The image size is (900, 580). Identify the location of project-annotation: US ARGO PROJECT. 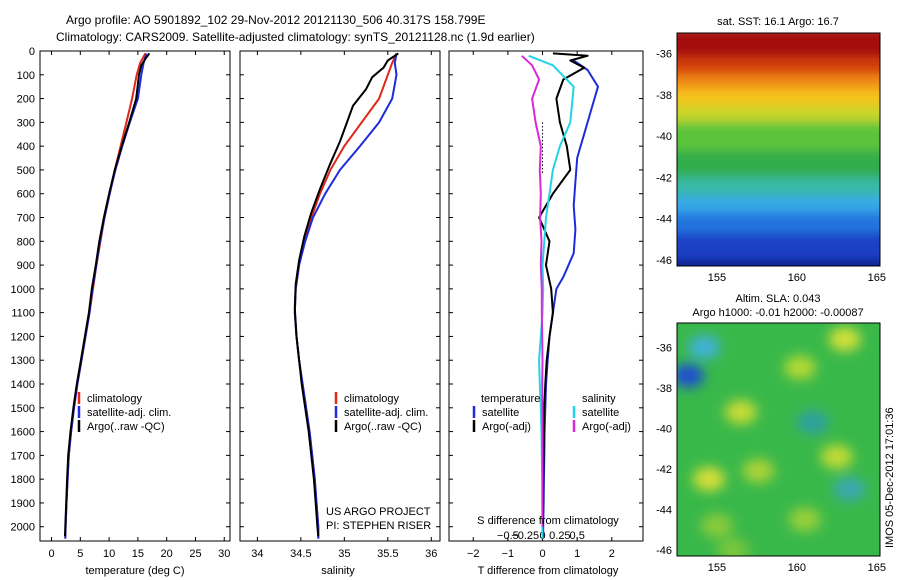
(378, 512).